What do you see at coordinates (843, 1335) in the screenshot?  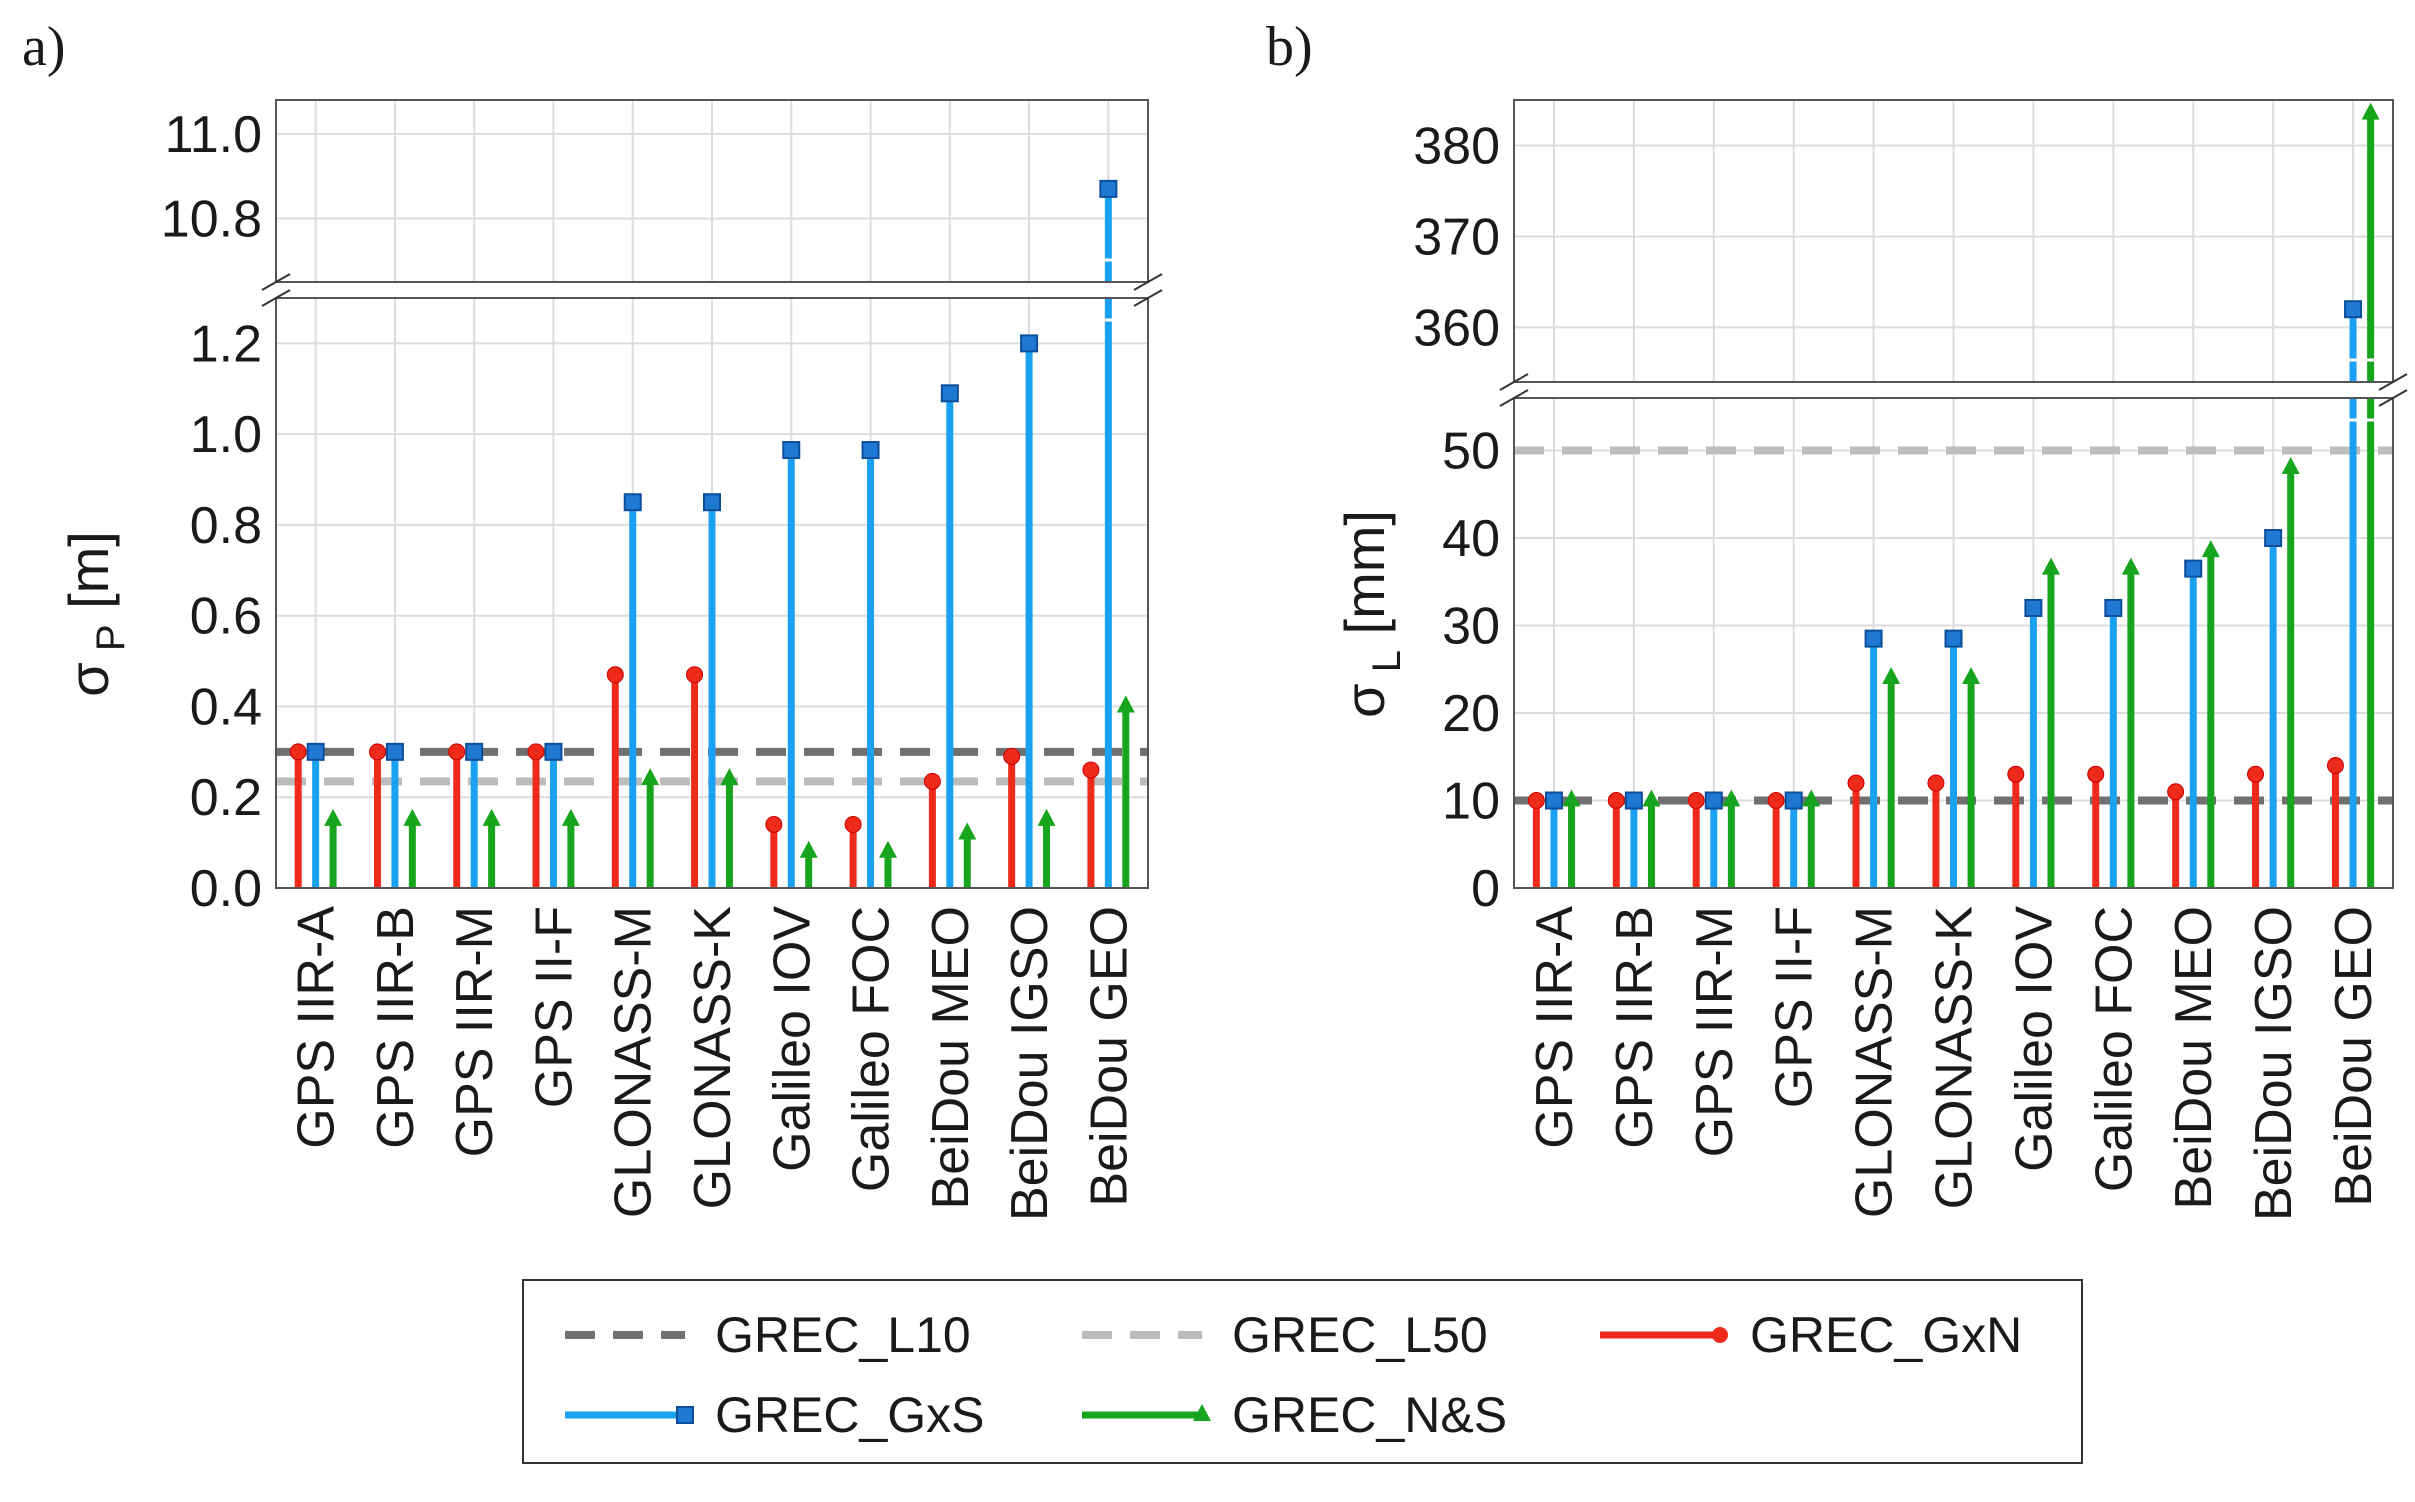 I see `legend-entry-grec-l10-label: GREC_L10` at bounding box center [843, 1335].